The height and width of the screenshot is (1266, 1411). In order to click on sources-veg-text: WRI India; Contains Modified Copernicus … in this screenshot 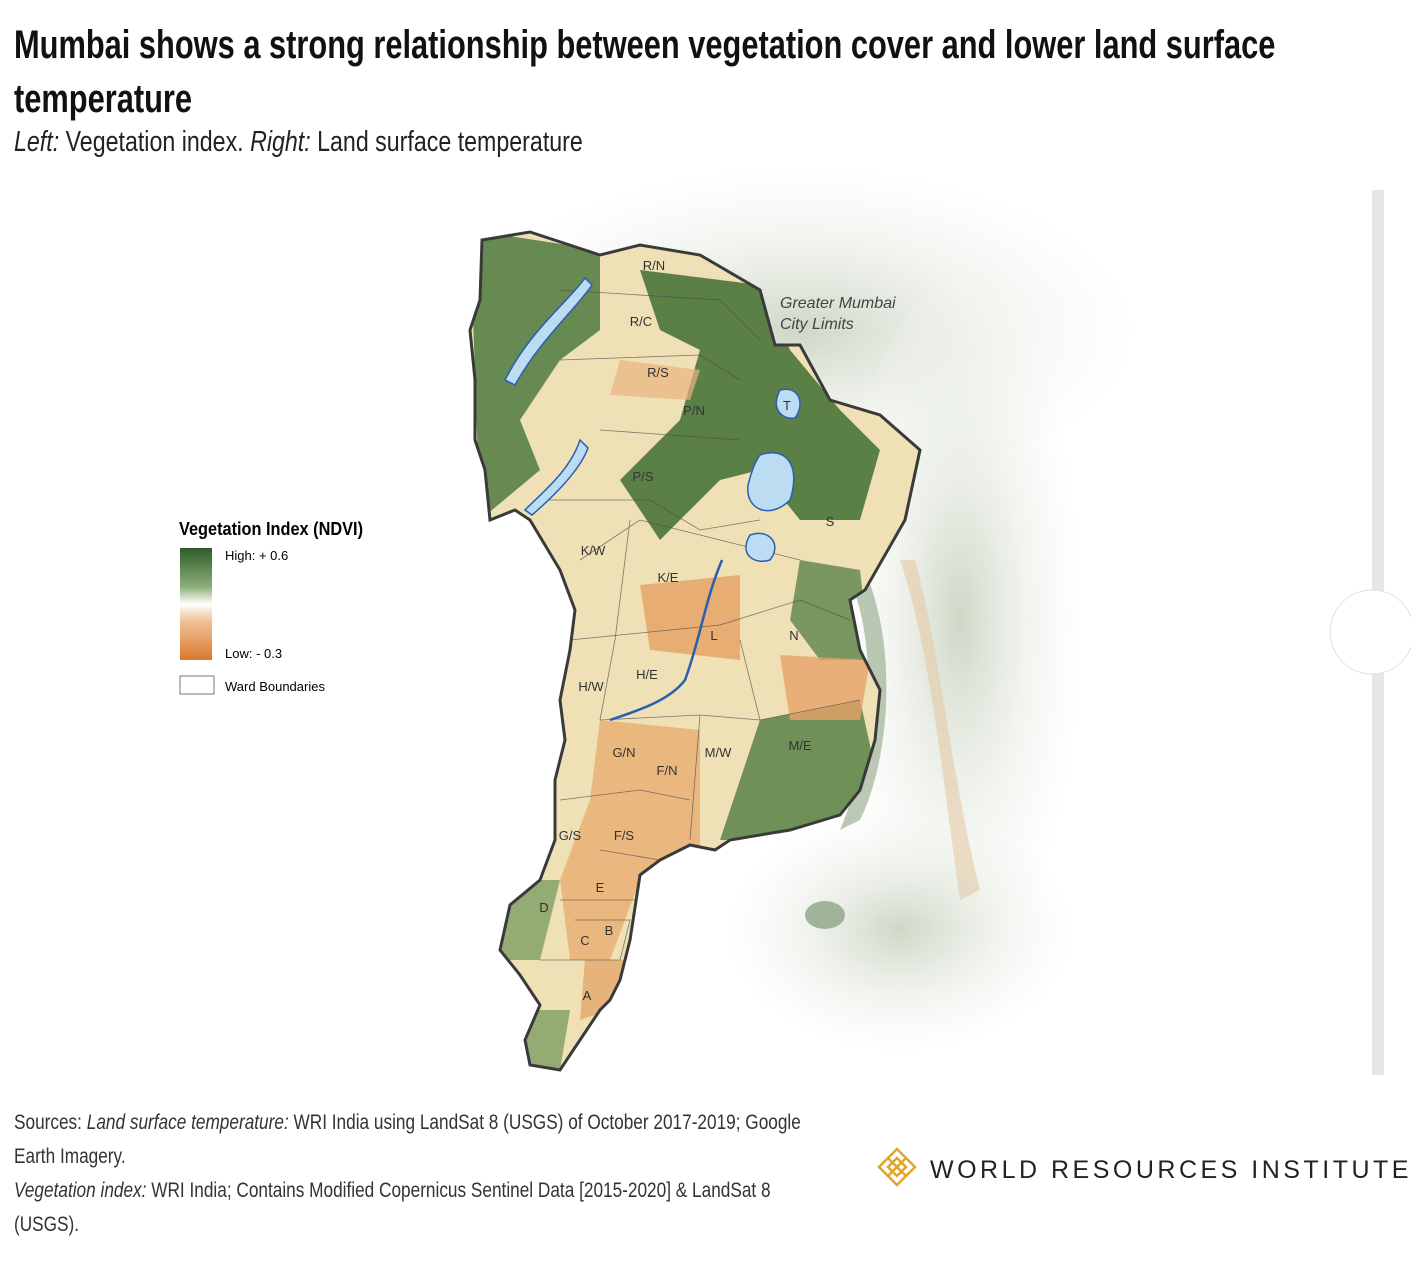, I will do `click(392, 1207)`.